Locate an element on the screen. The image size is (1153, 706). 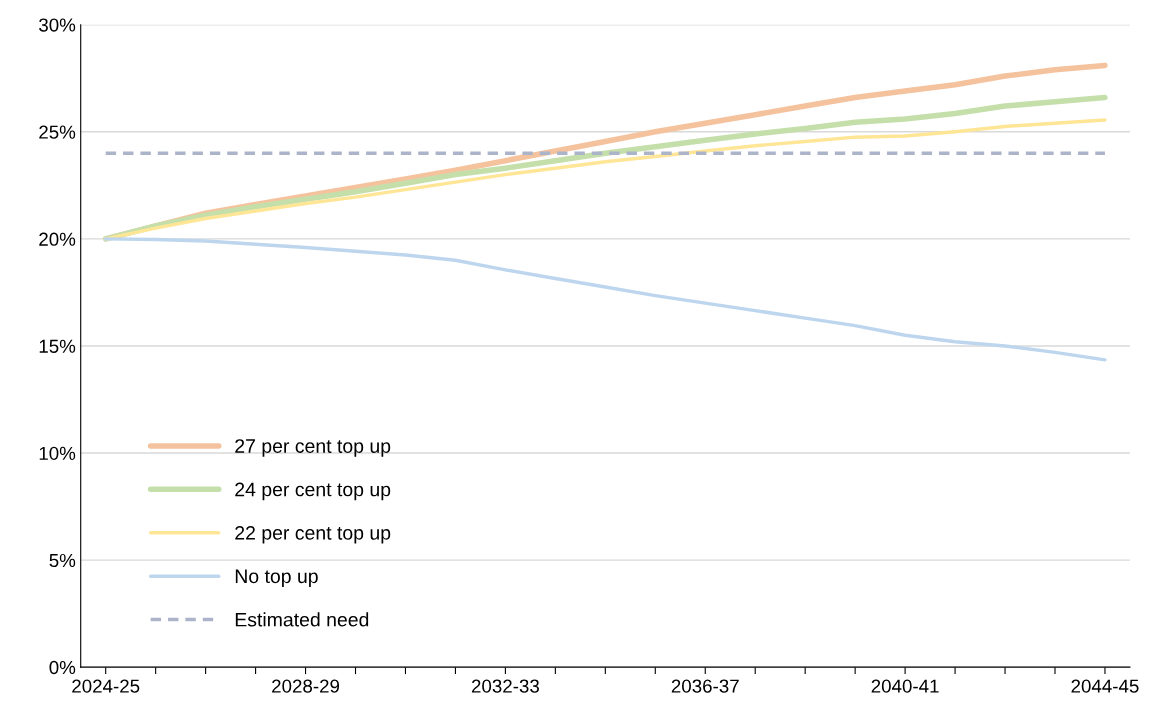
x-tick-label: 2036-37 is located at coordinates (705, 686).